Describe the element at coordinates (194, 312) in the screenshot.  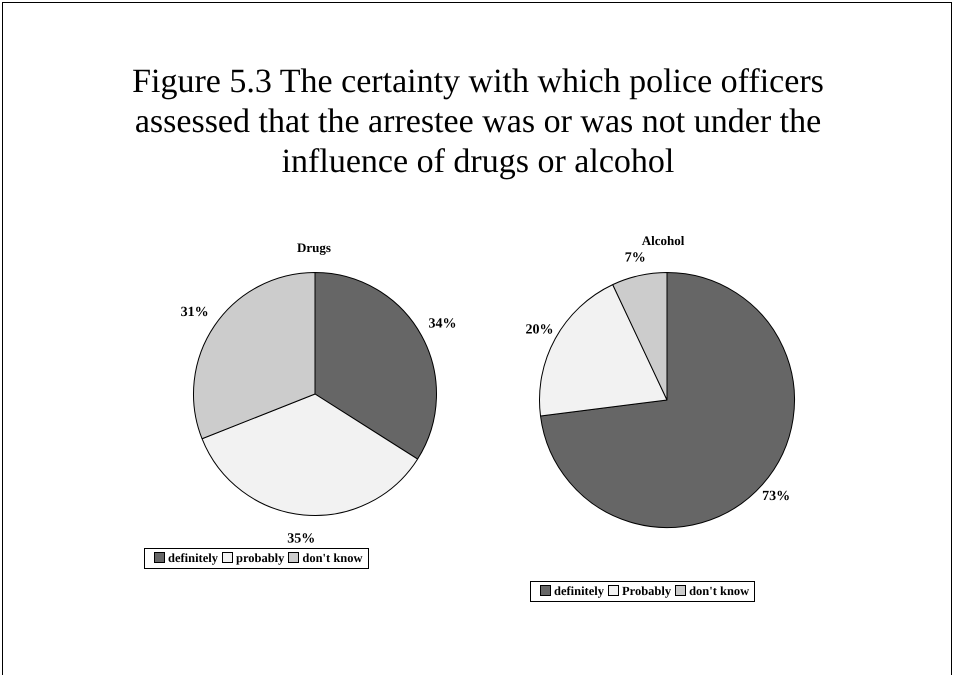
I see `data-label: 31%` at that location.